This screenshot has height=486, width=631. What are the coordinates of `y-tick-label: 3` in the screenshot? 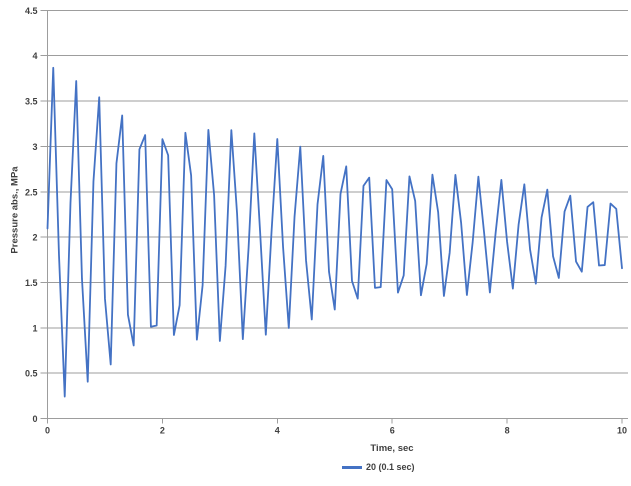 It's located at (34, 147).